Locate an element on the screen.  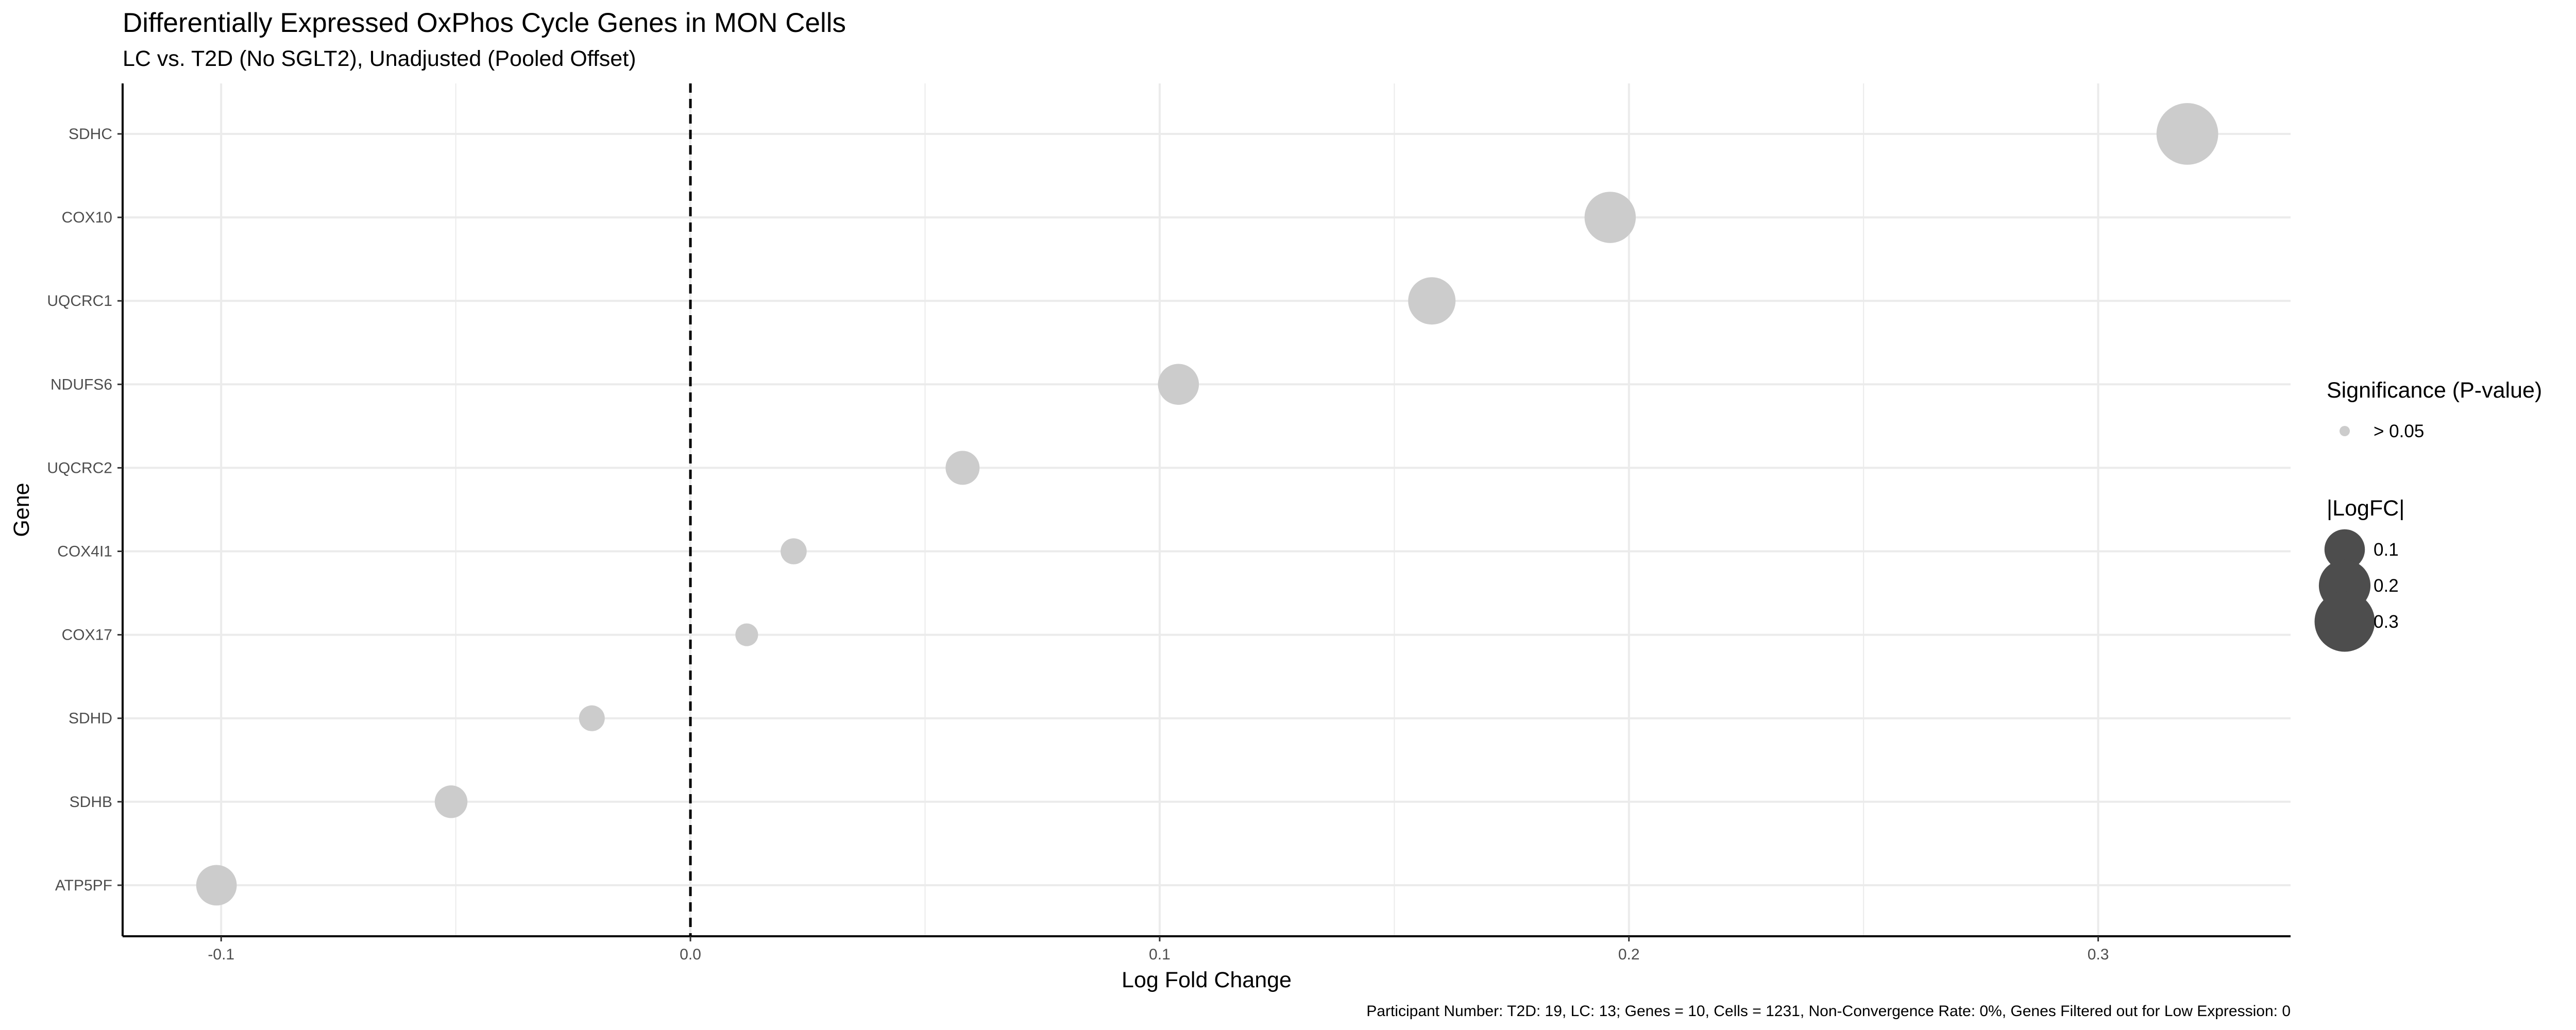
y-tick-label: COX10 is located at coordinates (87, 217).